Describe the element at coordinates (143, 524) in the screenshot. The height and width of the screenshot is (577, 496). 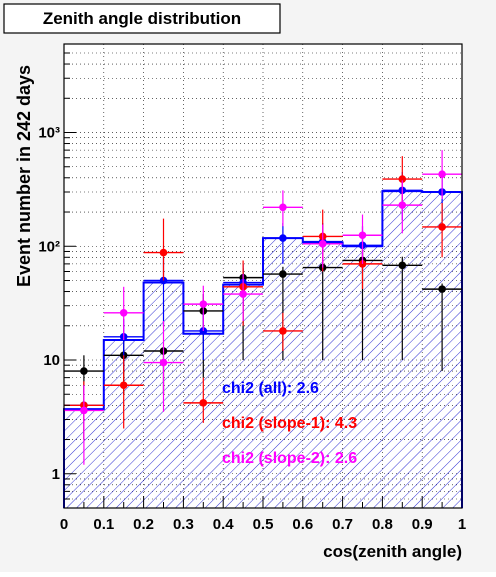
I see `x-tick-label: 0.2` at that location.